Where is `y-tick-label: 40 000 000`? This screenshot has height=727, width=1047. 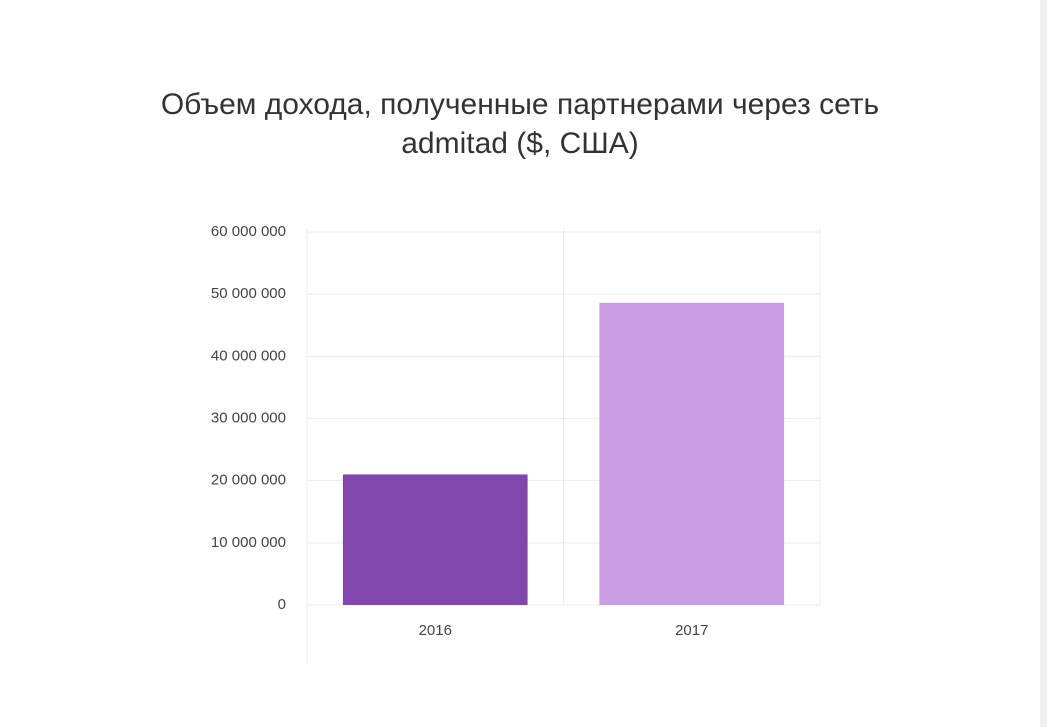
y-tick-label: 40 000 000 is located at coordinates (248, 355).